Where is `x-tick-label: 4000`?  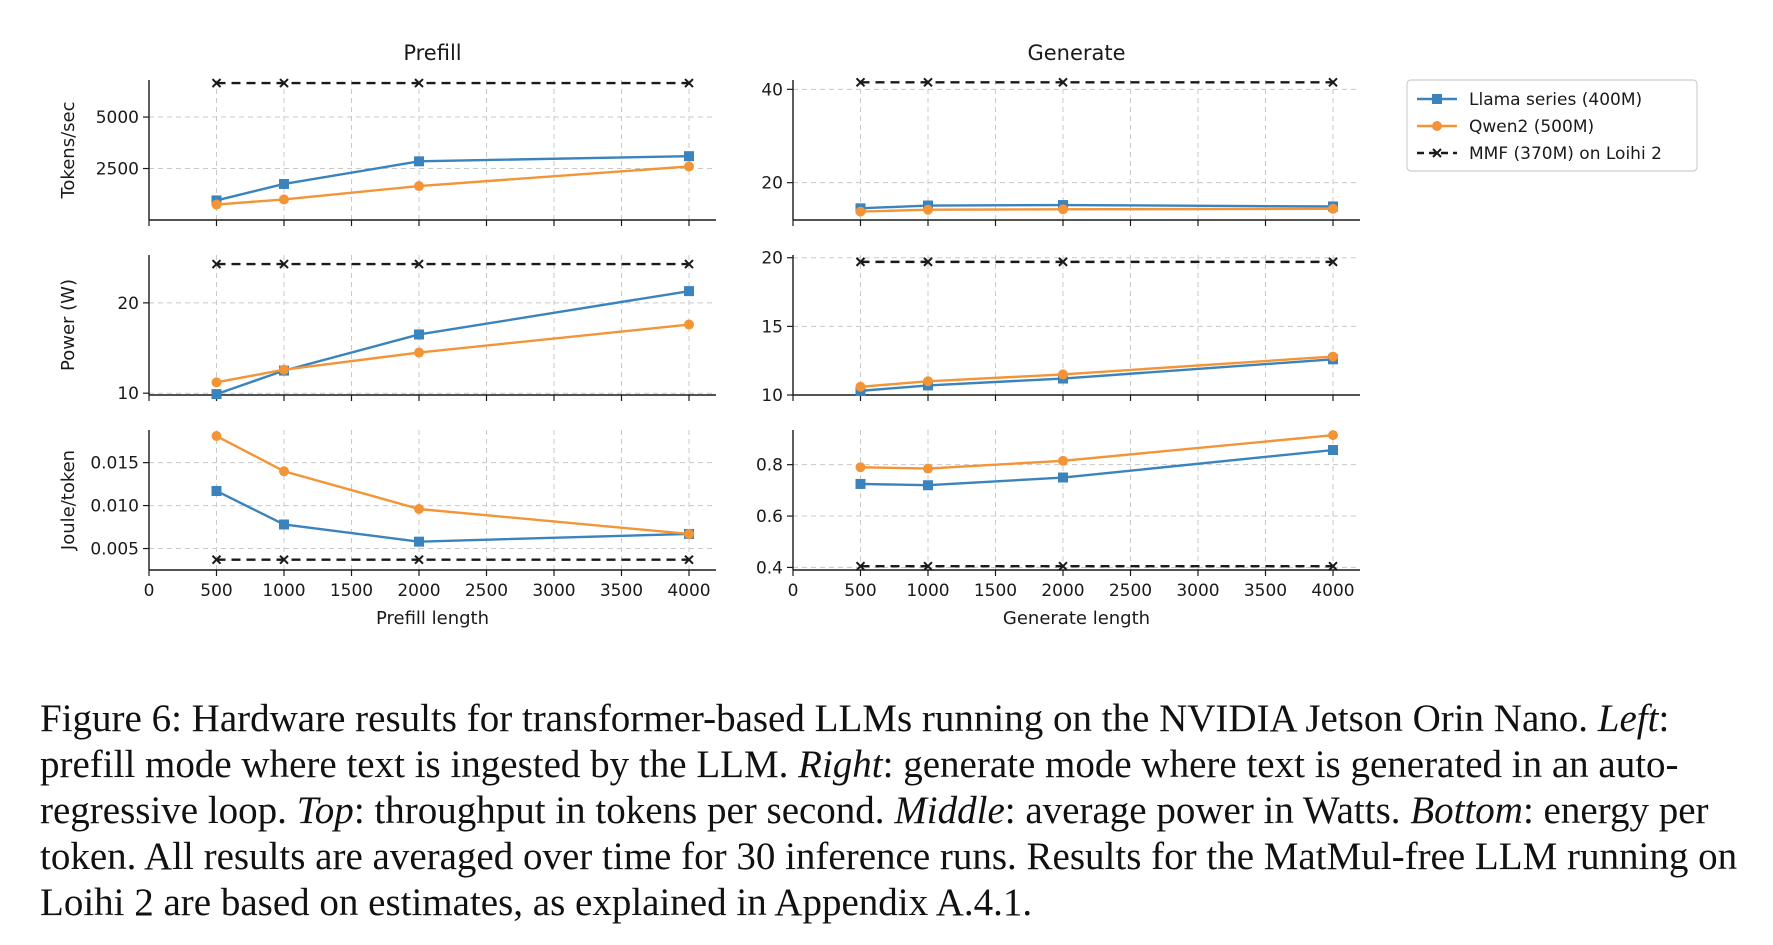
x-tick-label: 4000 is located at coordinates (688, 591).